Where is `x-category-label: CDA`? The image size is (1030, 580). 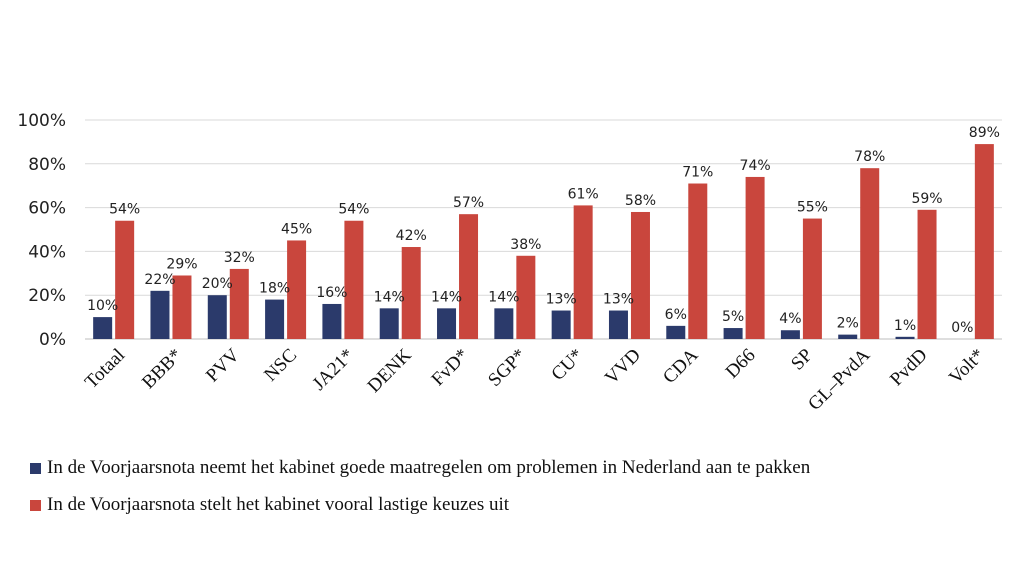 x-category-label: CDA is located at coordinates (680, 365).